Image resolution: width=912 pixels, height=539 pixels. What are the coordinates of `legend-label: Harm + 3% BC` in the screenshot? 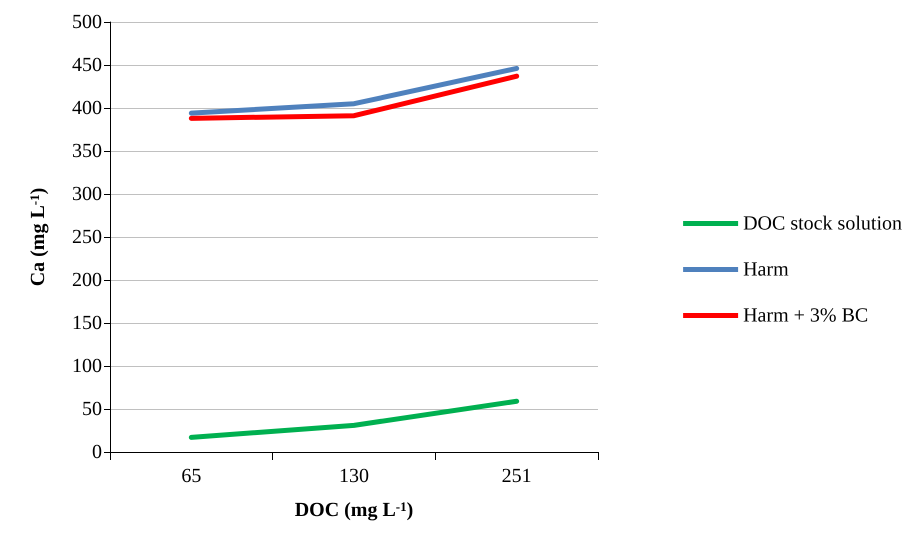 It's located at (805, 315).